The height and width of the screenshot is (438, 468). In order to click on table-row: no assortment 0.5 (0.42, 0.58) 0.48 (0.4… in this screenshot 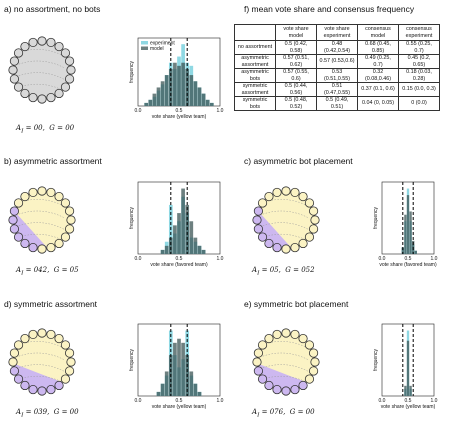, I will do `click(337, 47)`.